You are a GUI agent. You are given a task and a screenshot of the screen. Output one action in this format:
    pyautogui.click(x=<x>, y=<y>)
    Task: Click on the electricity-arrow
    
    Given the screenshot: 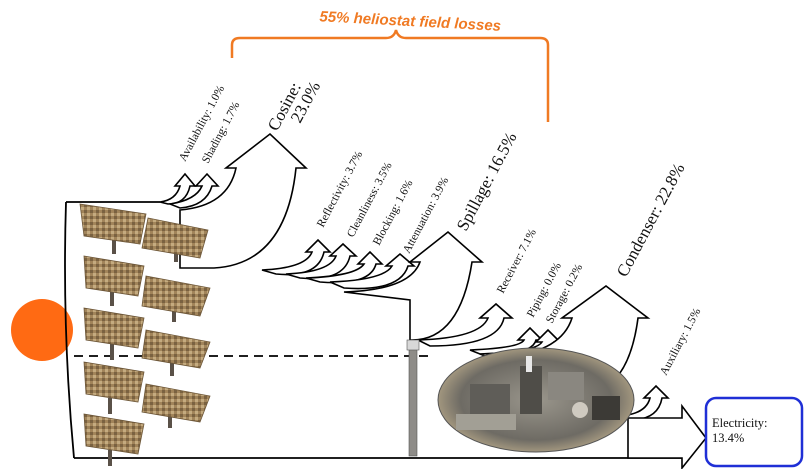 What is the action you would take?
    pyautogui.click(x=667, y=436)
    